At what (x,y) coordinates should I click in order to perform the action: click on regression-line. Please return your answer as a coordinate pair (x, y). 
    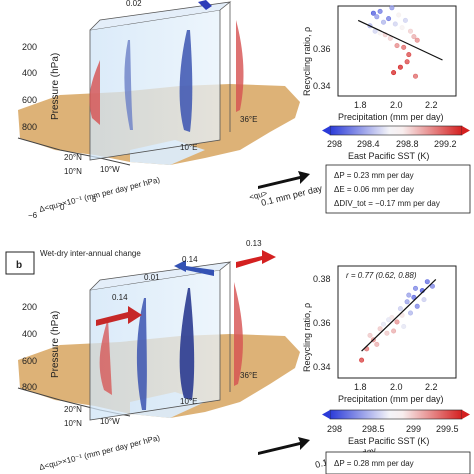
    Looking at the image, I should click on (400, 40).